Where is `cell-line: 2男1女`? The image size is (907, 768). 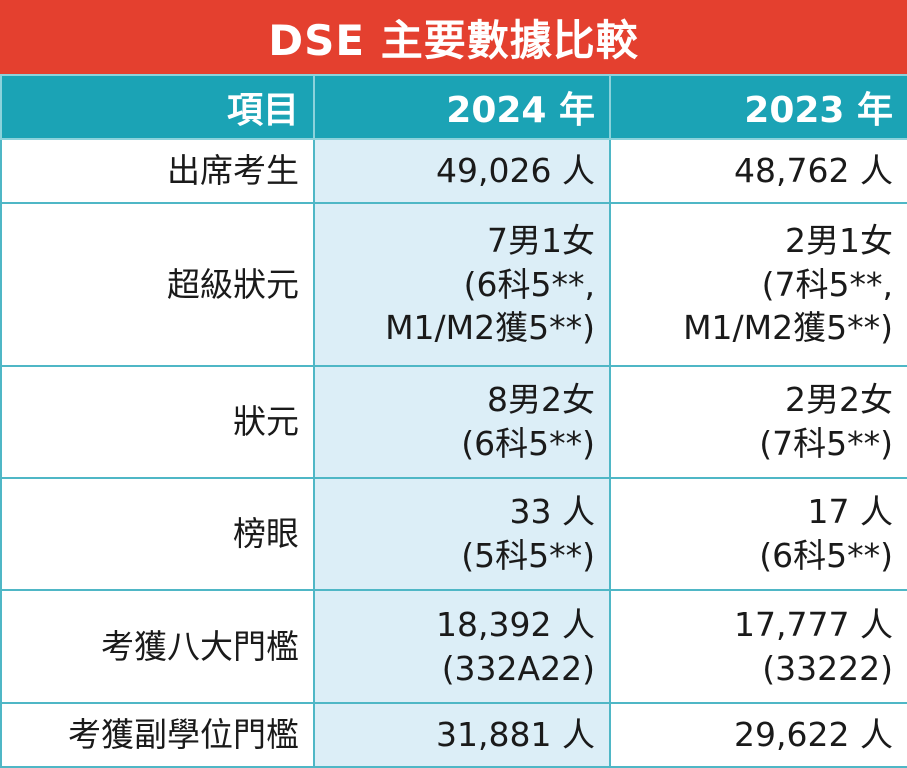 cell-line: 2男1女 is located at coordinates (839, 240).